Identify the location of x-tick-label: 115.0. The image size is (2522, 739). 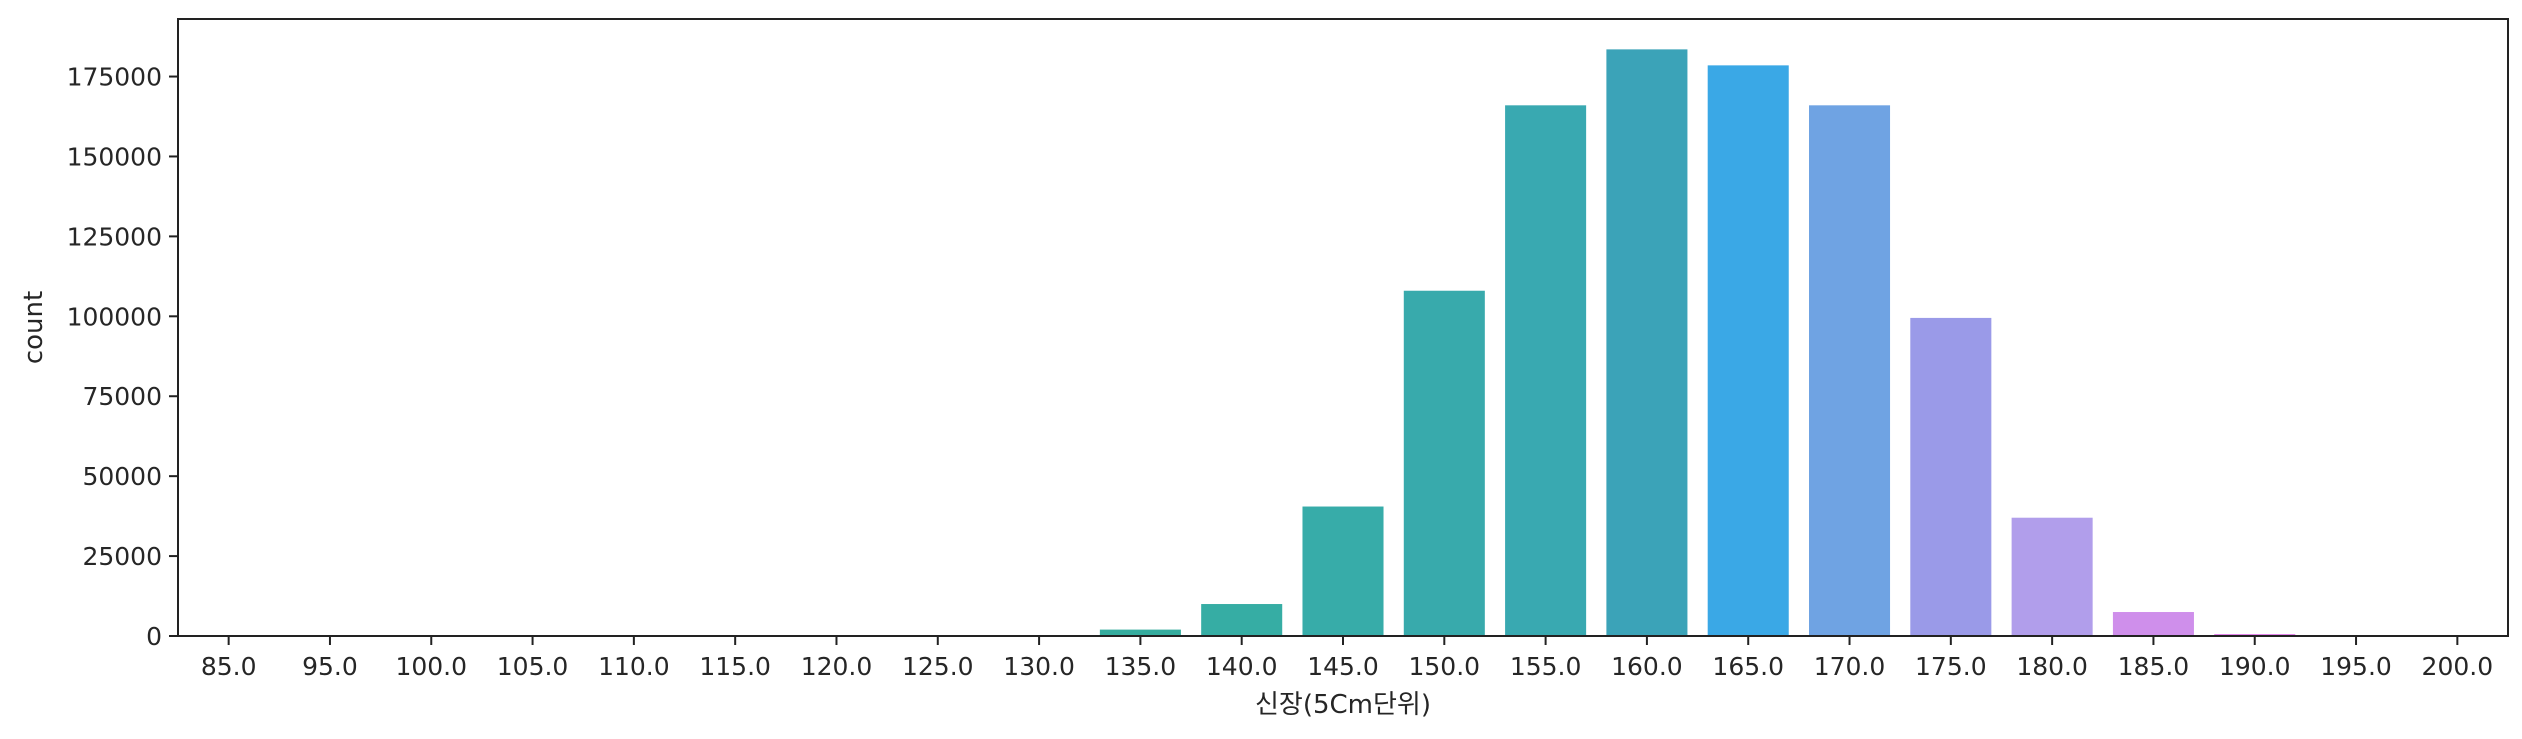
(735, 666).